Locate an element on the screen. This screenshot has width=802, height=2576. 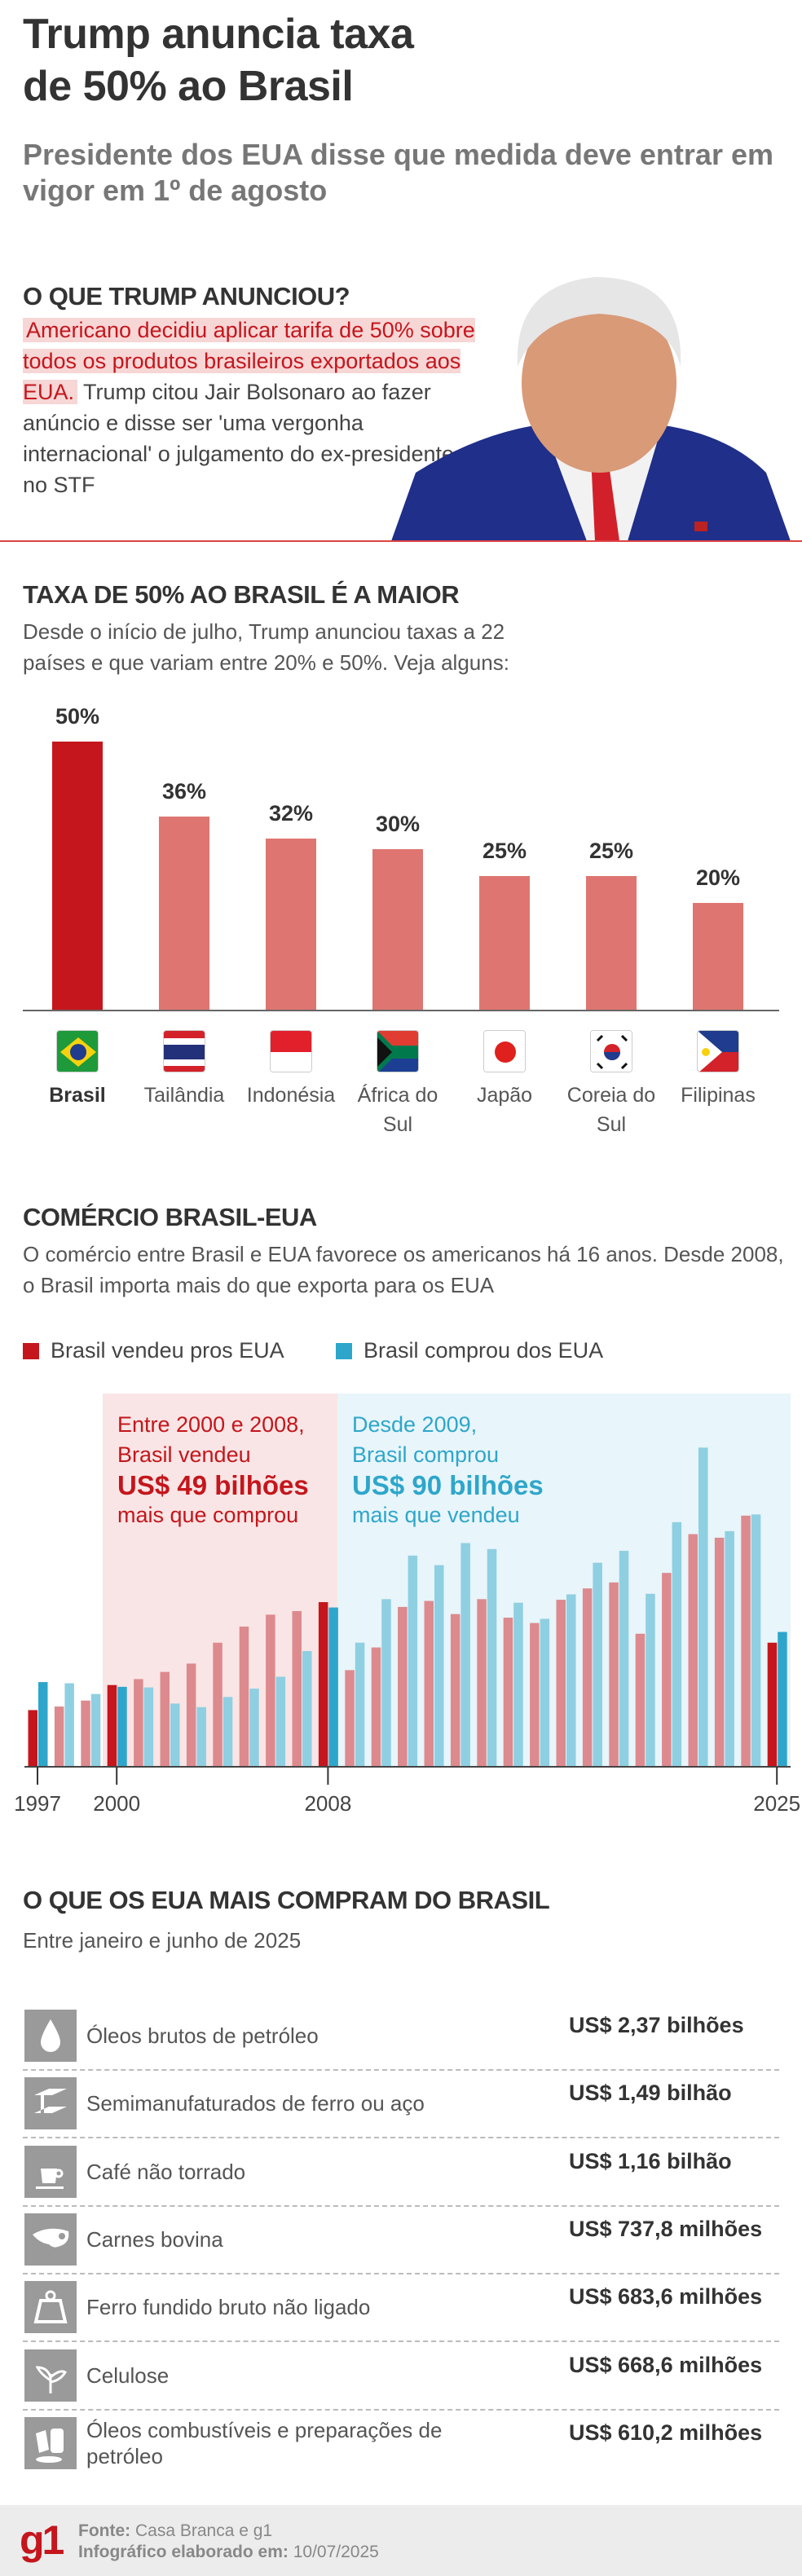
thailand-flag-icon is located at coordinates (184, 1051).